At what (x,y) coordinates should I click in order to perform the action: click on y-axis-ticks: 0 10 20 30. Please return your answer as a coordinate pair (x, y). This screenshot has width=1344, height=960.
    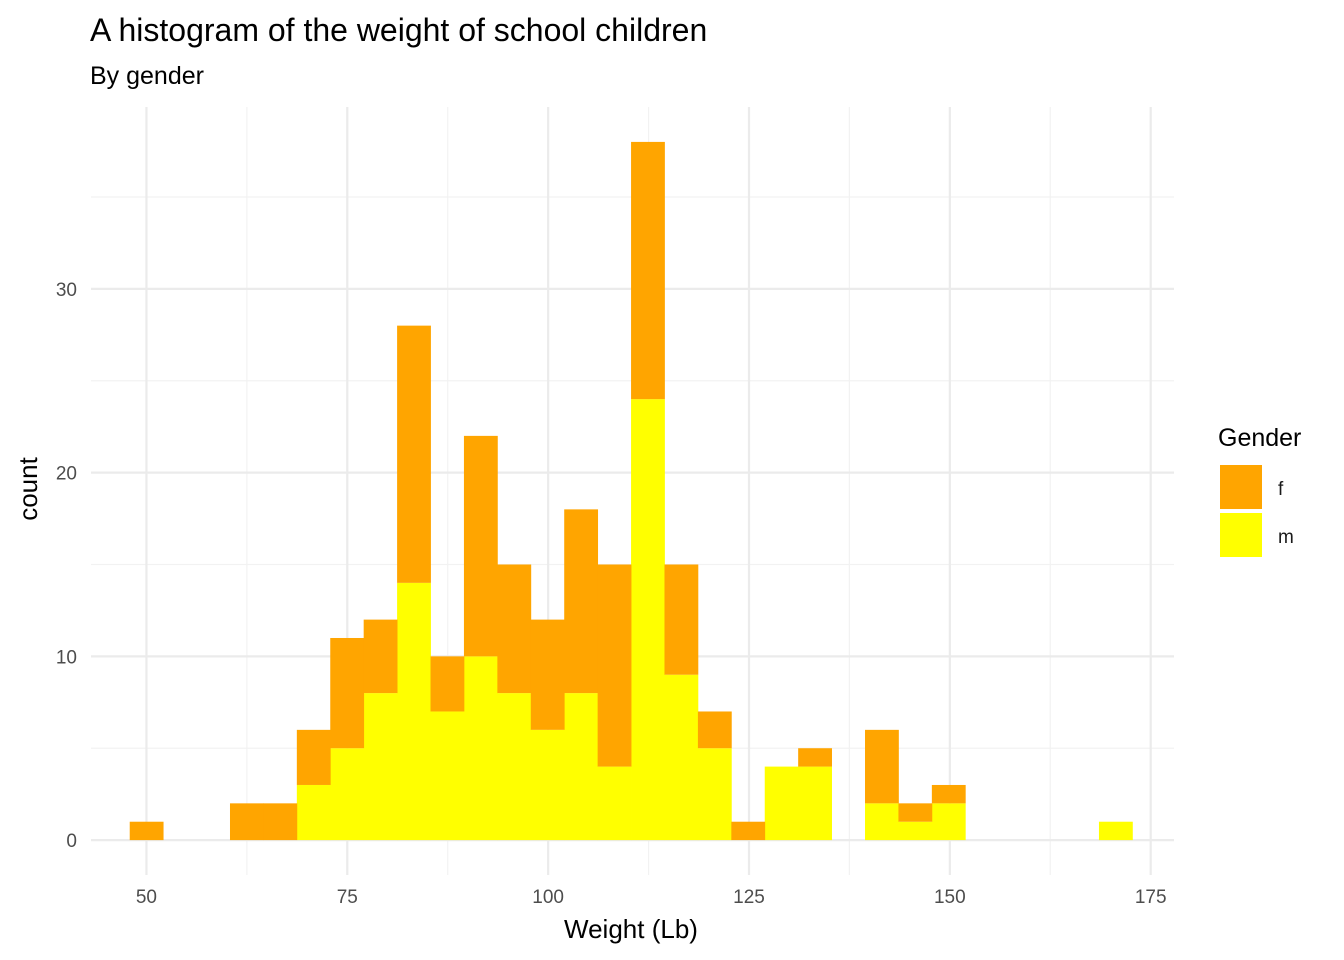
    Looking at the image, I should click on (66, 566).